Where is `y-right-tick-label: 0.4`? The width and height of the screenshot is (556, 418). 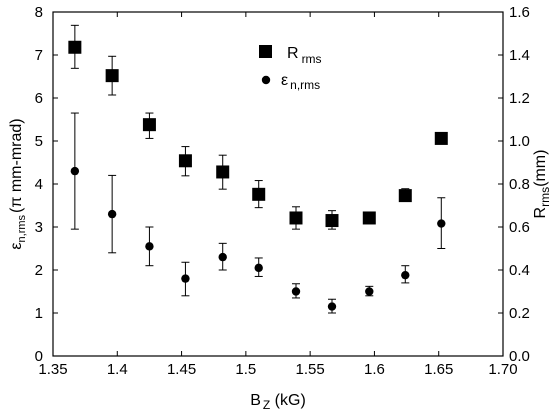
y-right-tick-label: 0.4 is located at coordinates (519, 270).